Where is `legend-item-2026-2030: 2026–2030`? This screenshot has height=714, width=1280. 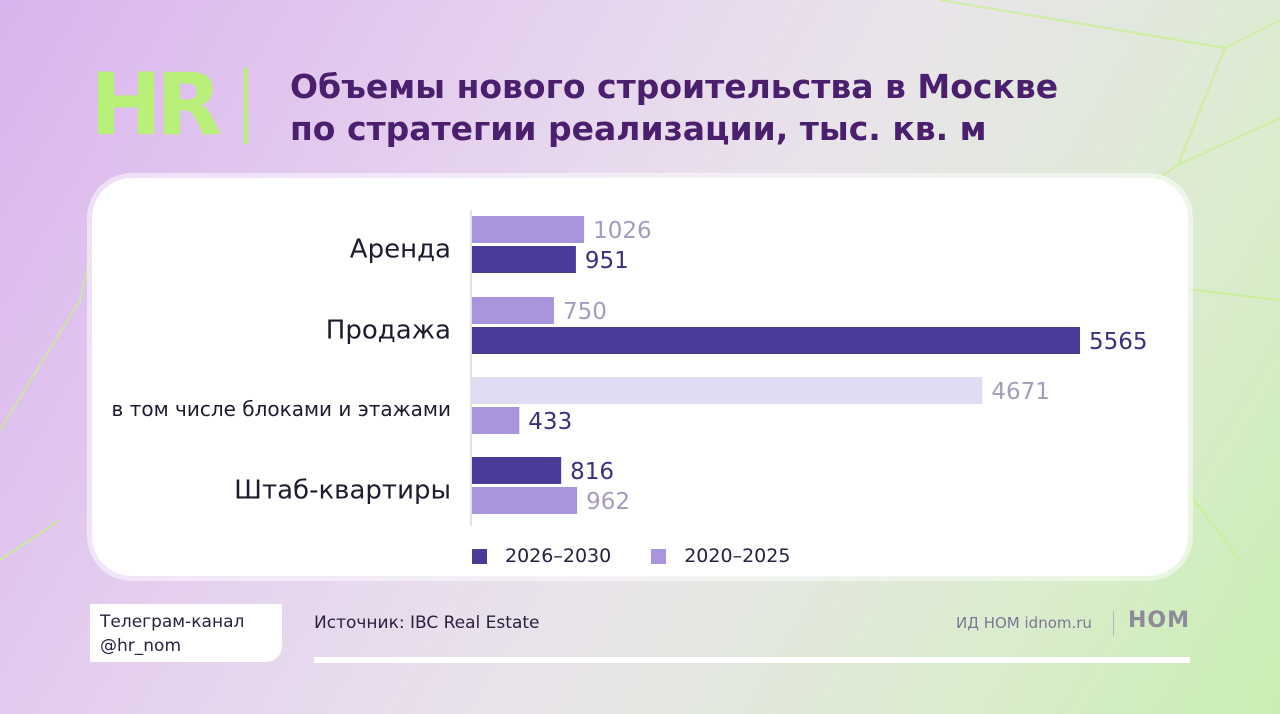 legend-item-2026-2030: 2026–2030 is located at coordinates (541, 556).